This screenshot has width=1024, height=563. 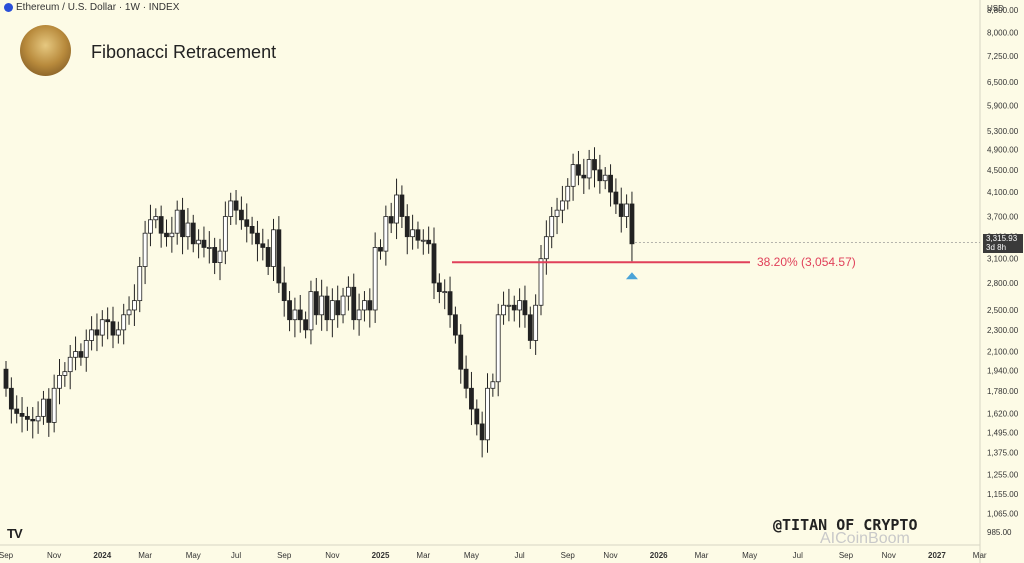 What do you see at coordinates (45, 50) in the screenshot?
I see `avatar` at bounding box center [45, 50].